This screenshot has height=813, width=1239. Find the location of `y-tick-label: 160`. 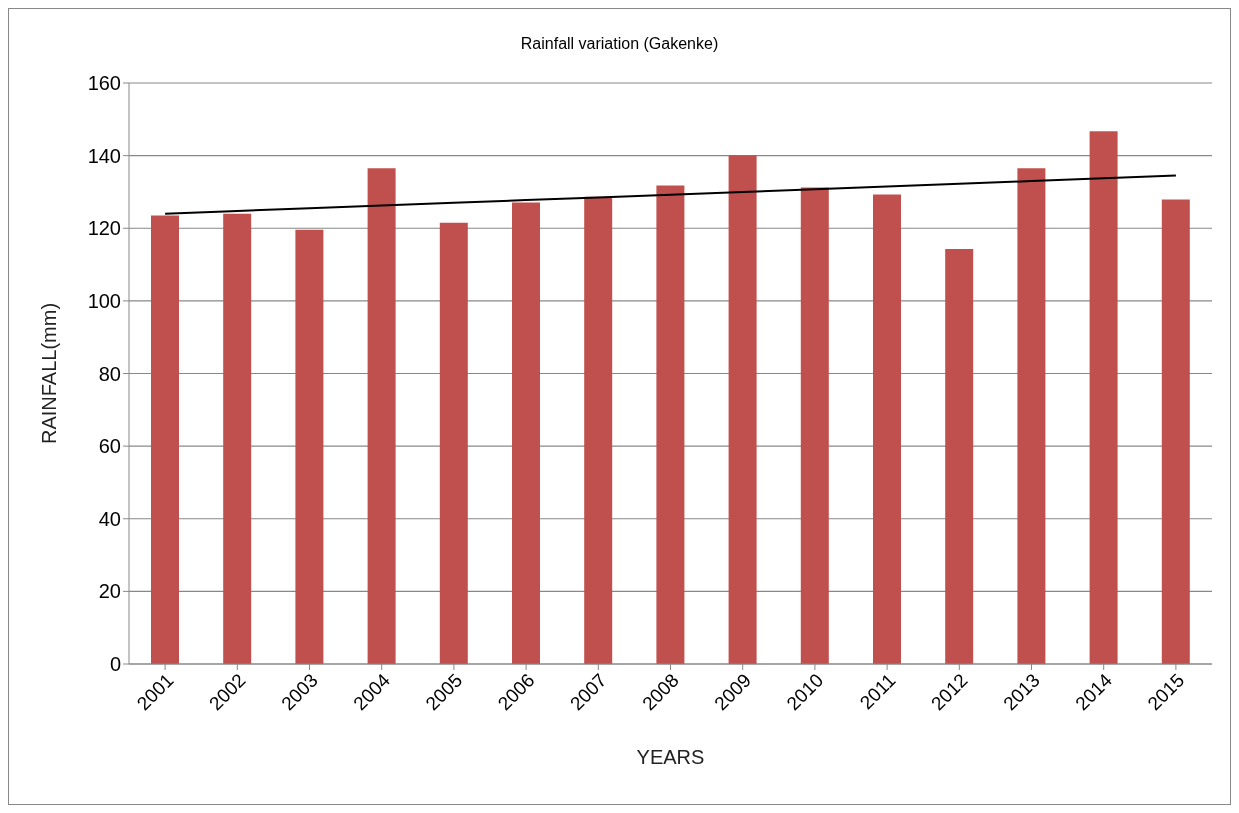

y-tick-label: 160 is located at coordinates (104, 83).